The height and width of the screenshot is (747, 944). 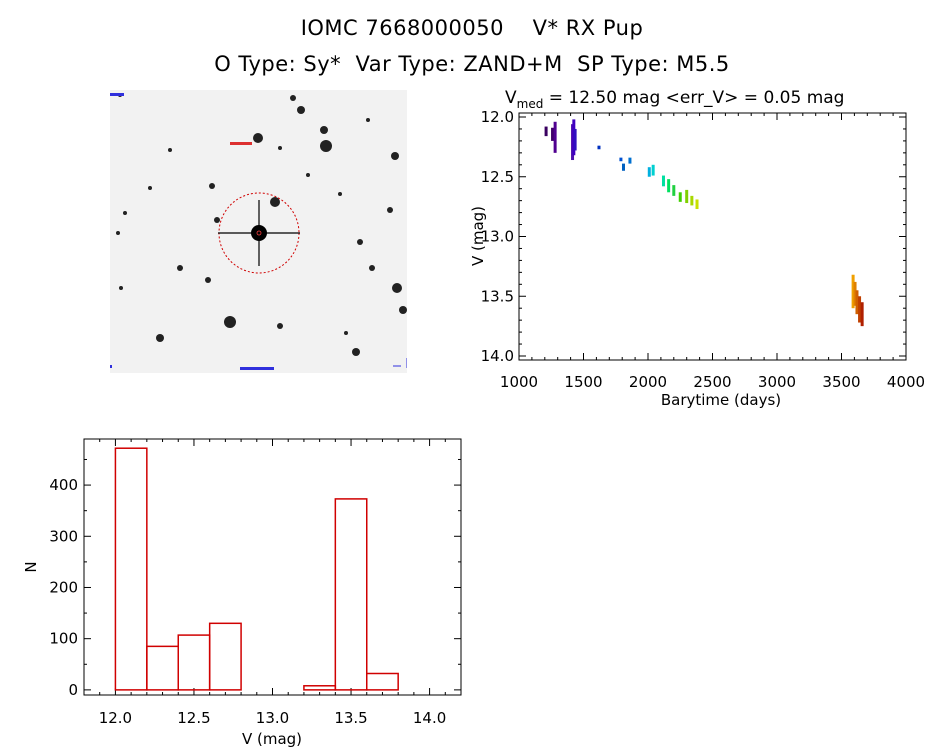 What do you see at coordinates (497, 296) in the screenshot?
I see `lc-ytick-label: 13.5` at bounding box center [497, 296].